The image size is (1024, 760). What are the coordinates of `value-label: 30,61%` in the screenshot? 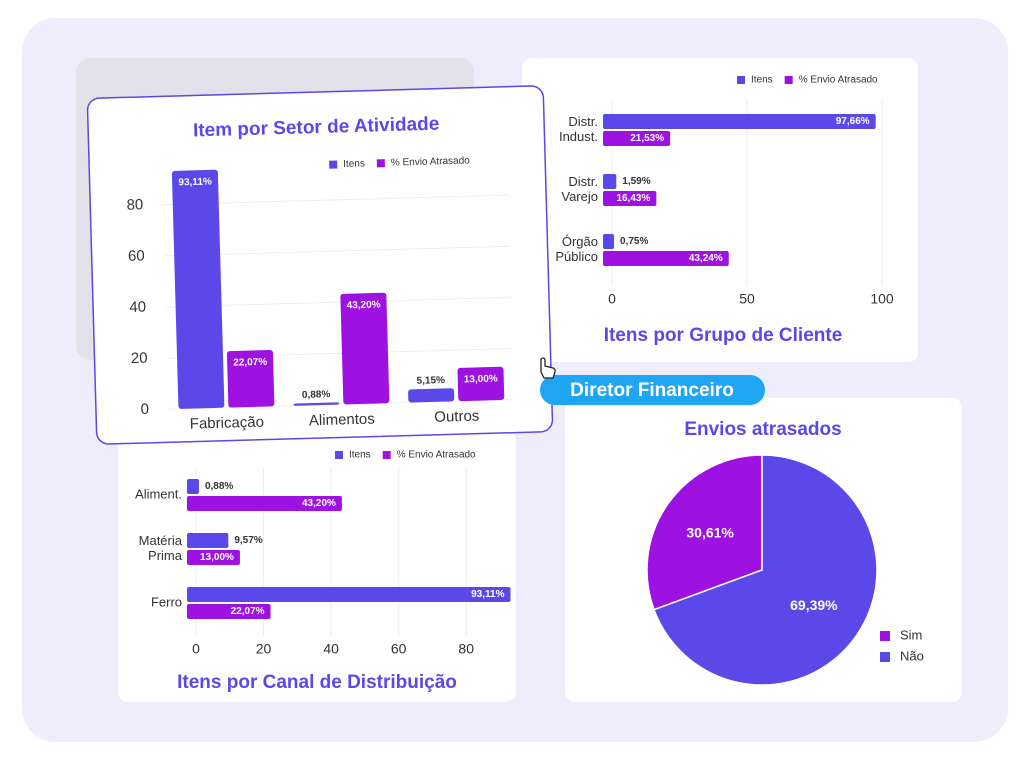 It's located at (710, 533).